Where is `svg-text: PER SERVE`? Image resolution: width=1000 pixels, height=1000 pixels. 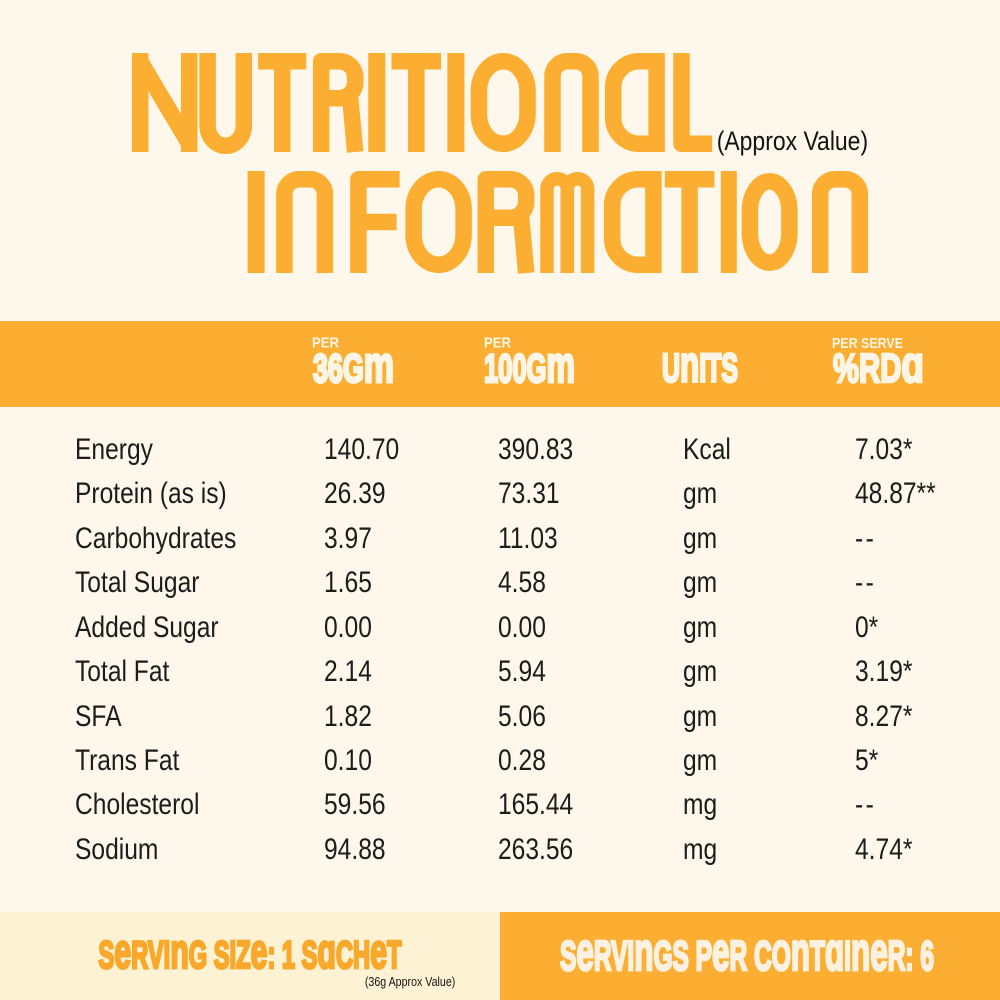
svg-text: PER SERVE is located at coordinates (867, 344).